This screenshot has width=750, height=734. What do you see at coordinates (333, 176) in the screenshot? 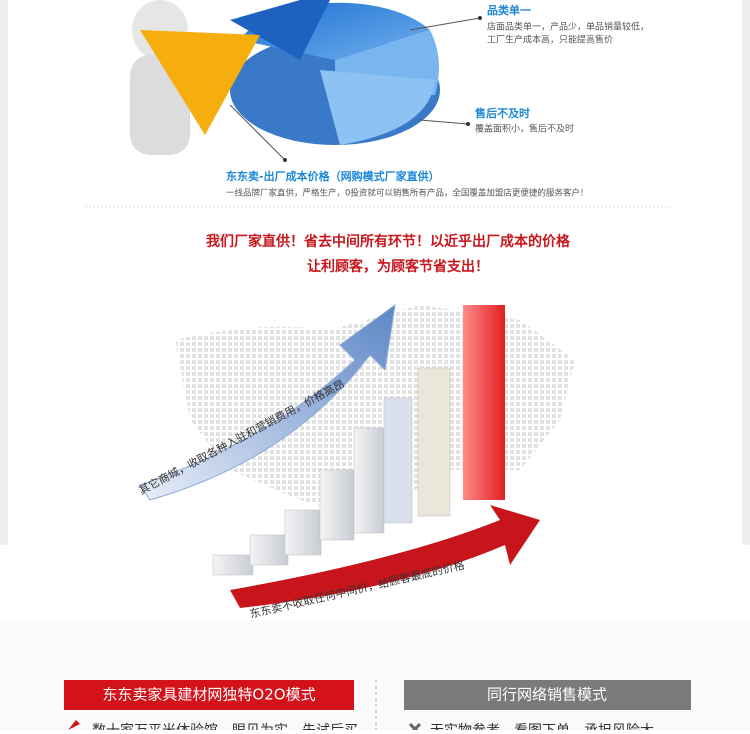
I see `main-title: 东东卖-出厂成本价格（网购模式厂家直供）` at bounding box center [333, 176].